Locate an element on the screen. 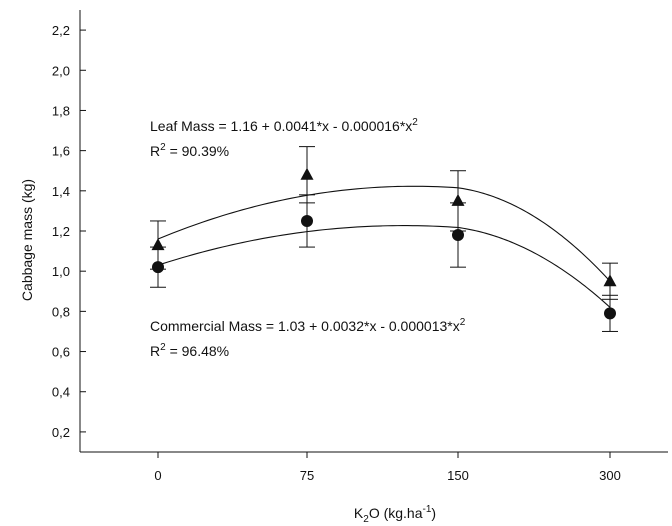 The height and width of the screenshot is (526, 672). y-tick-label: 0,6 is located at coordinates (61, 352).